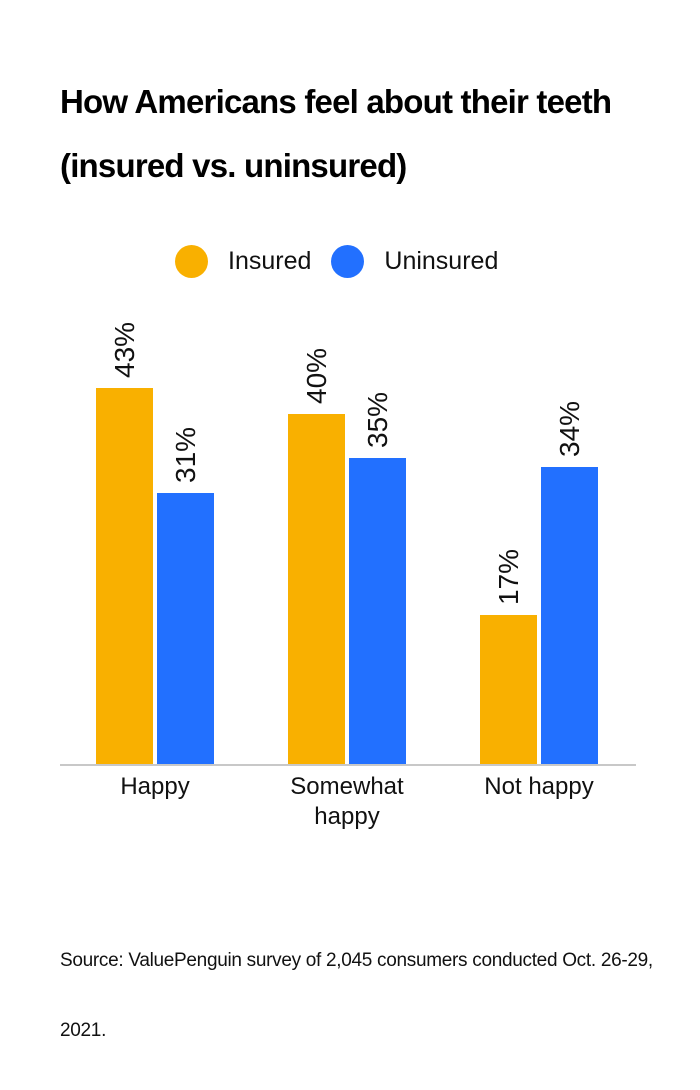 This screenshot has height=1090, width=700. I want to click on legend-item-insured: Insured, so click(243, 261).